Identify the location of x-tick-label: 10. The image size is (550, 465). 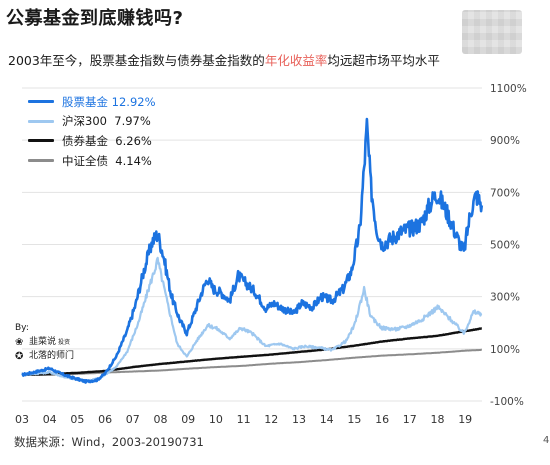
(216, 419).